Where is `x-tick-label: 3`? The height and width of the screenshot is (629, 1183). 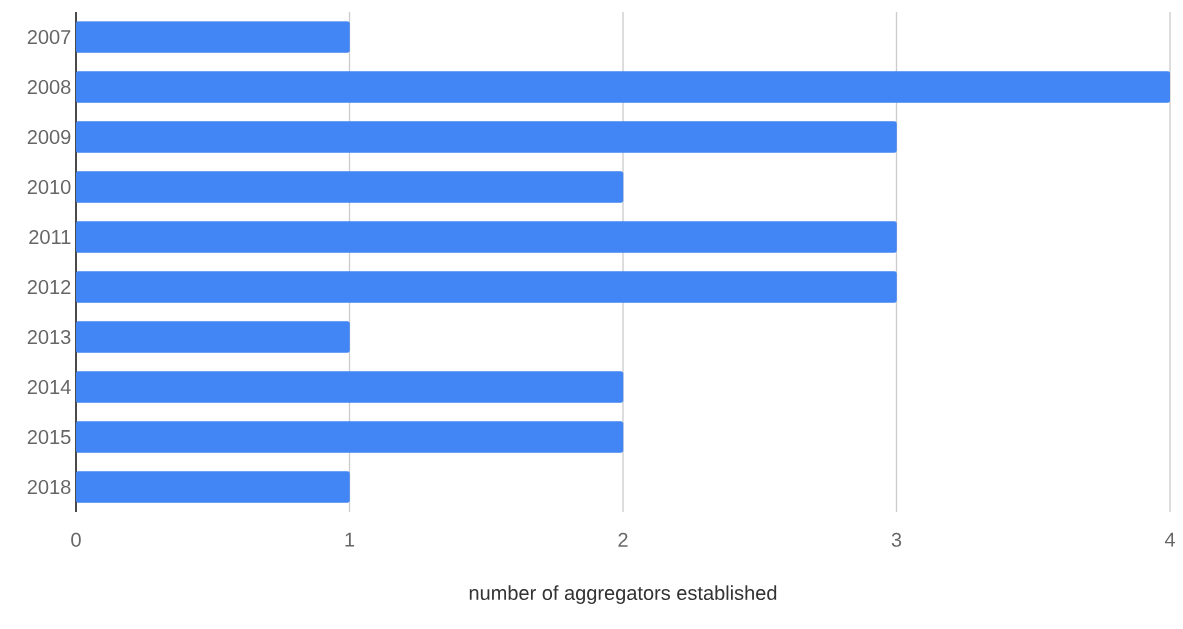
x-tick-label: 3 is located at coordinates (896, 539).